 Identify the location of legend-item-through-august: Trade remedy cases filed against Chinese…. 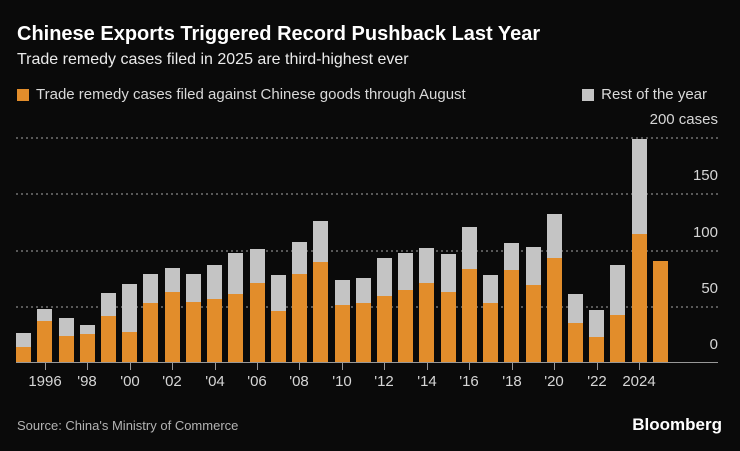
(241, 94).